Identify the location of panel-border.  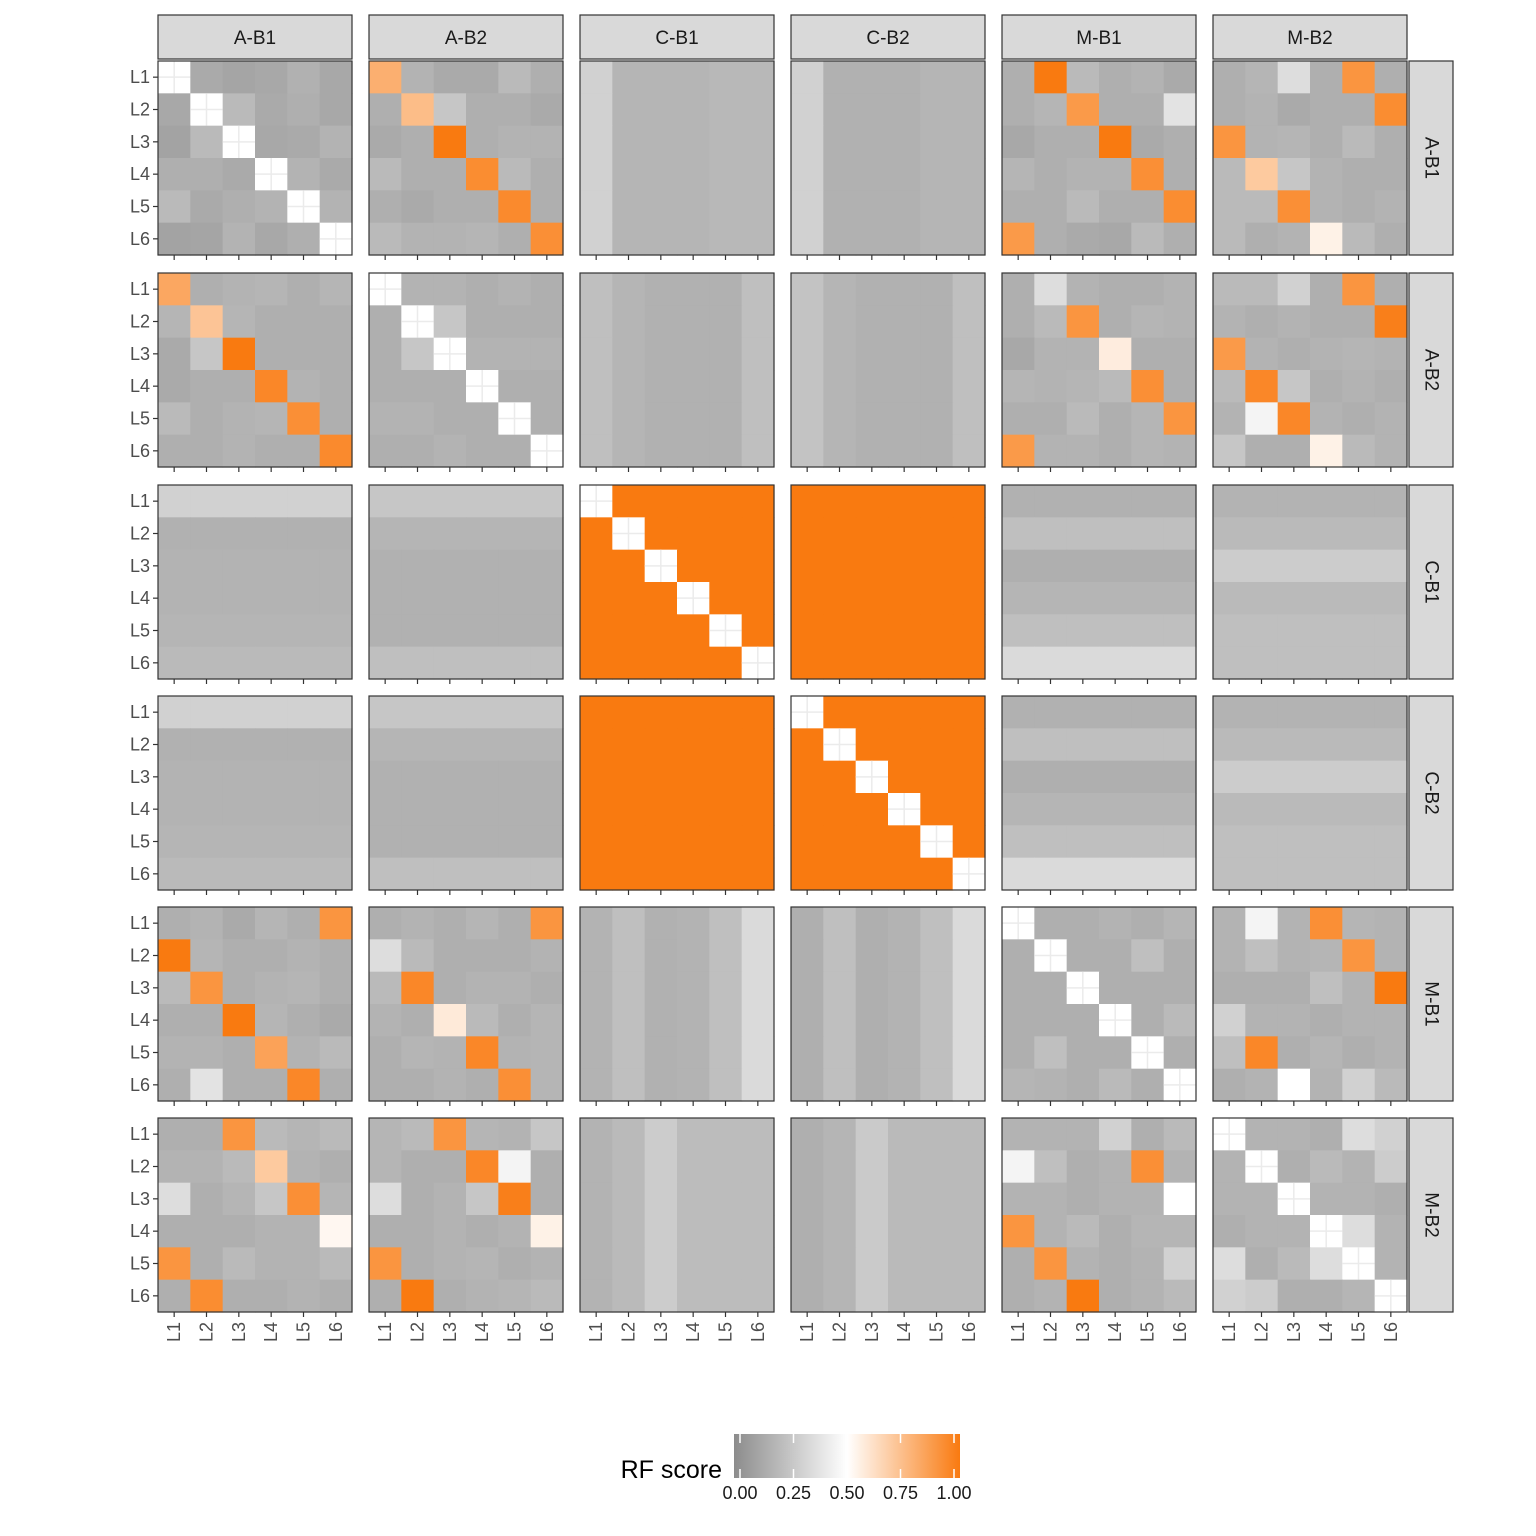
(1310, 1004).